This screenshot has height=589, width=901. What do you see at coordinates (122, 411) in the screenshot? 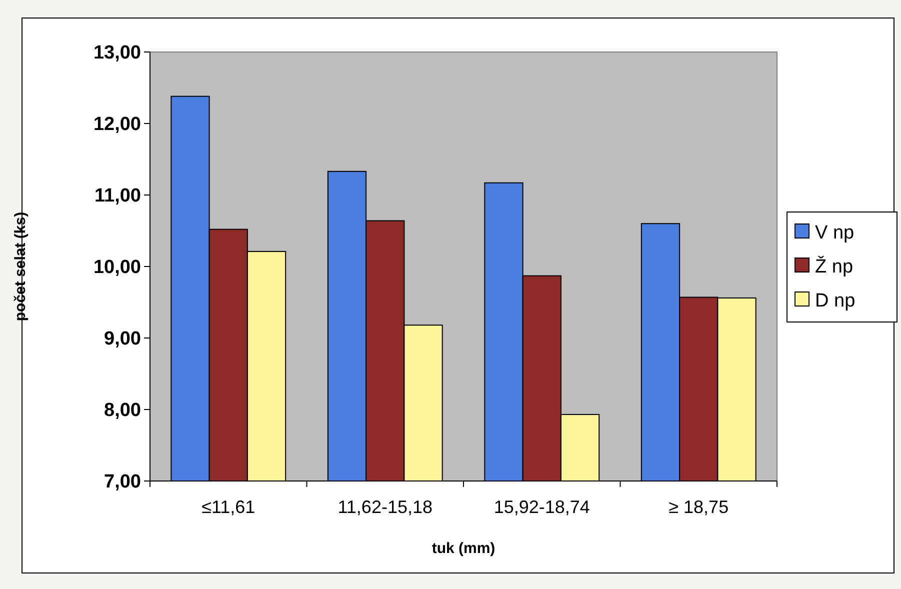
I see `y-tick-label: 8,00` at bounding box center [122, 411].